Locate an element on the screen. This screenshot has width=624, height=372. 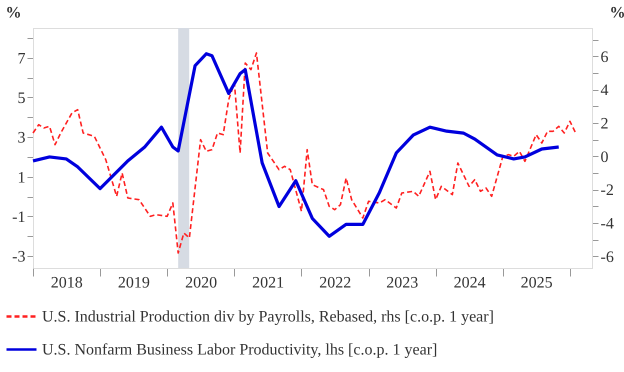
y2-tick-label: 2 is located at coordinates (604, 124).